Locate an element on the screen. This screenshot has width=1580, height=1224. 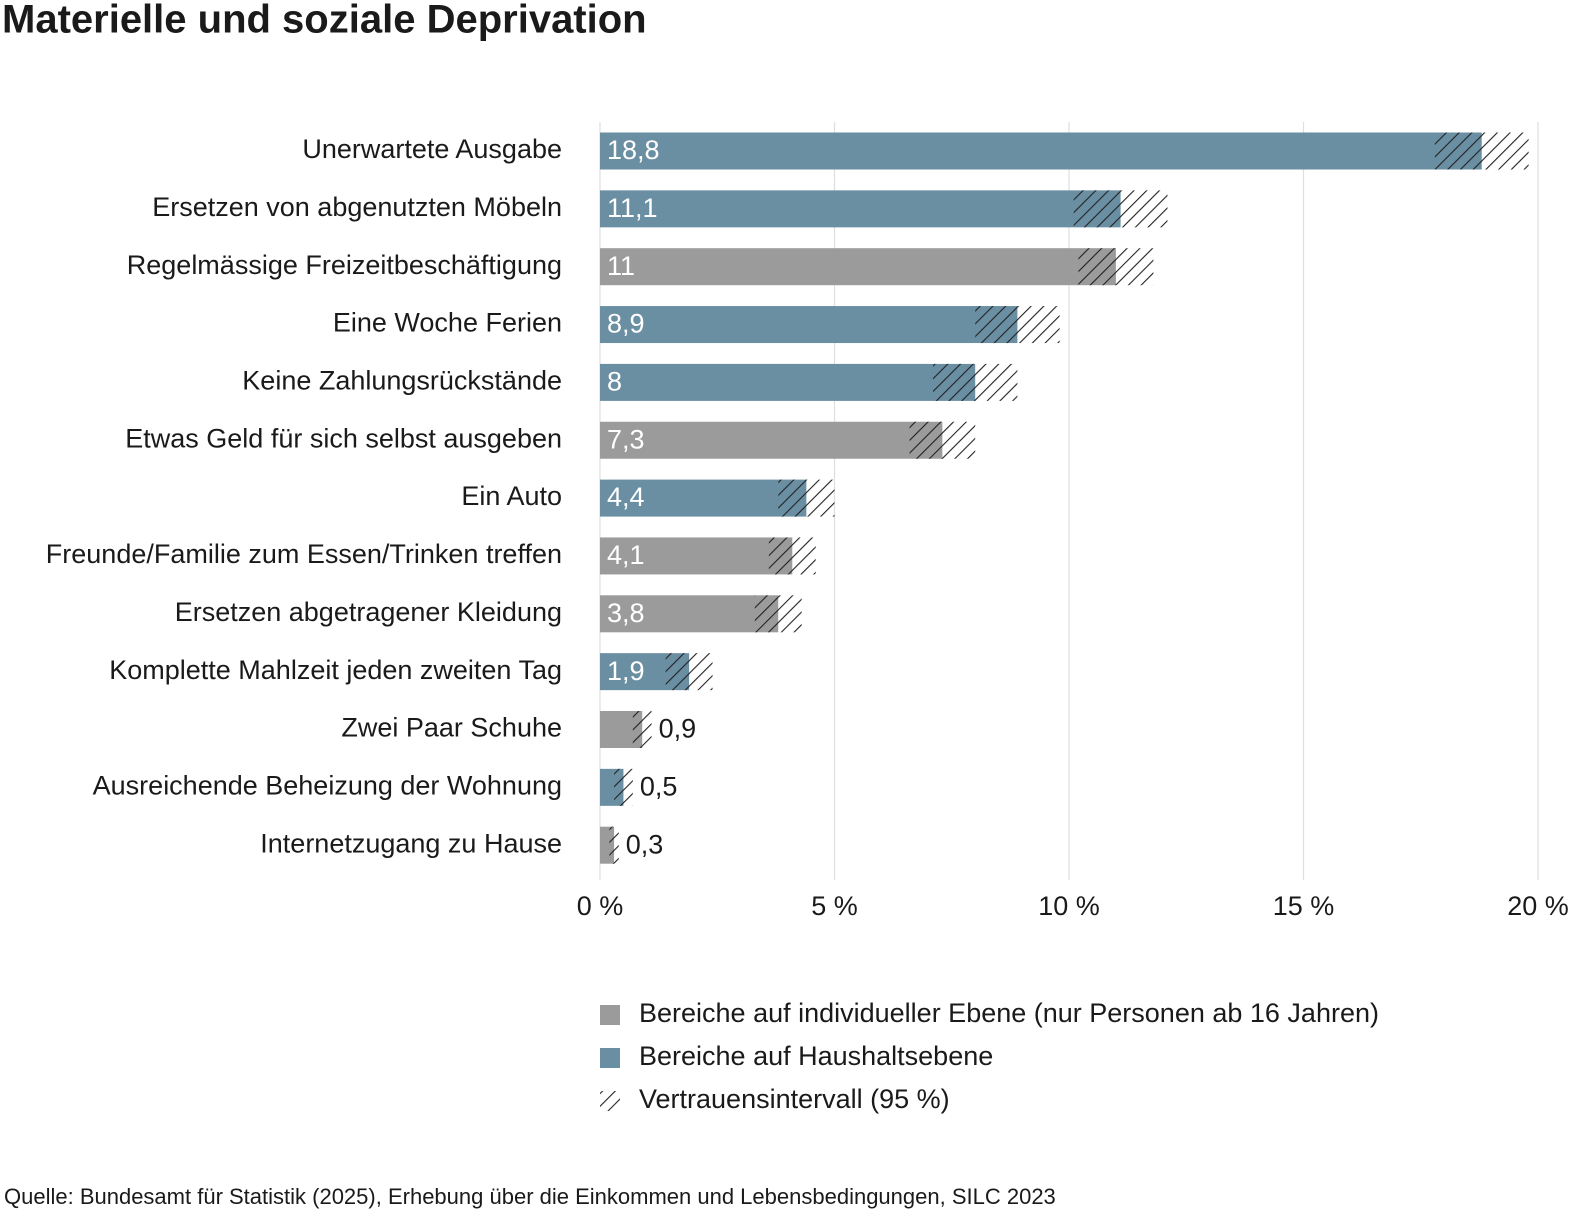
value-label: 3,8 is located at coordinates (626, 613).